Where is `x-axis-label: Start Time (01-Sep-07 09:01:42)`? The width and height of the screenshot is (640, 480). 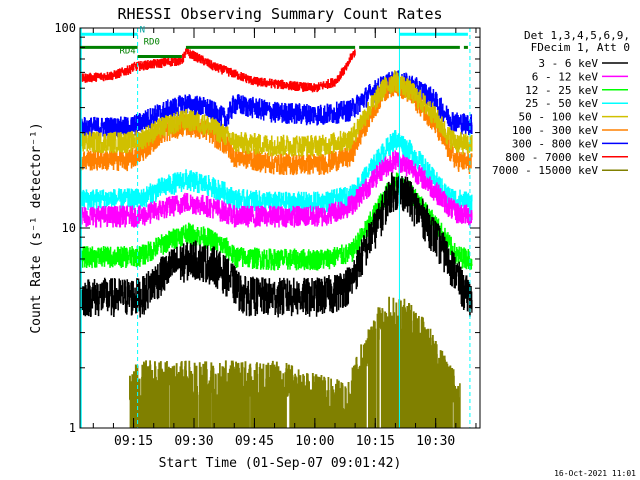 x-axis-label: Start Time (01-Sep-07 09:01:42) is located at coordinates (280, 463).